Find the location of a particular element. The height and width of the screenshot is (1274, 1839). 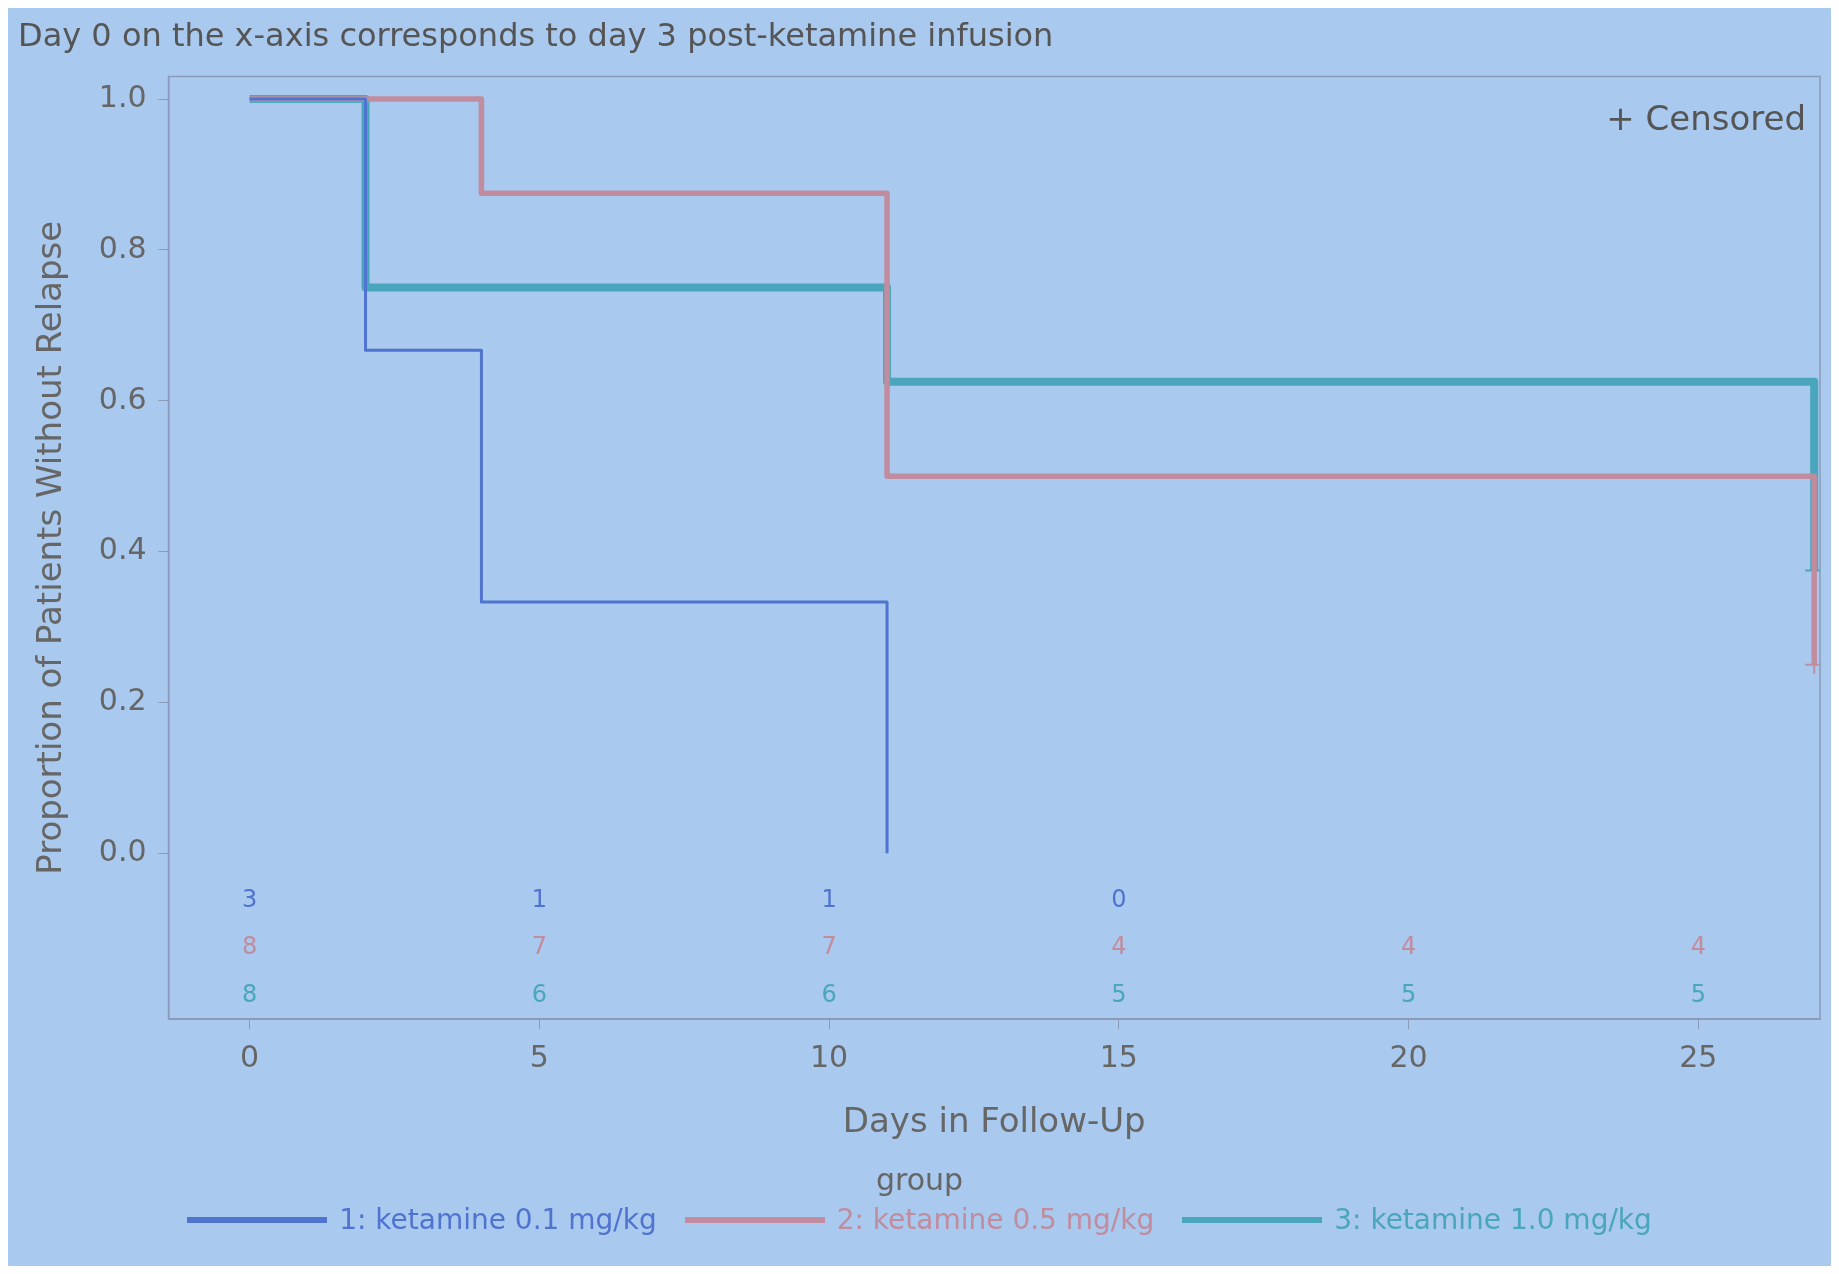

legend-title: group is located at coordinates (919, 1179).